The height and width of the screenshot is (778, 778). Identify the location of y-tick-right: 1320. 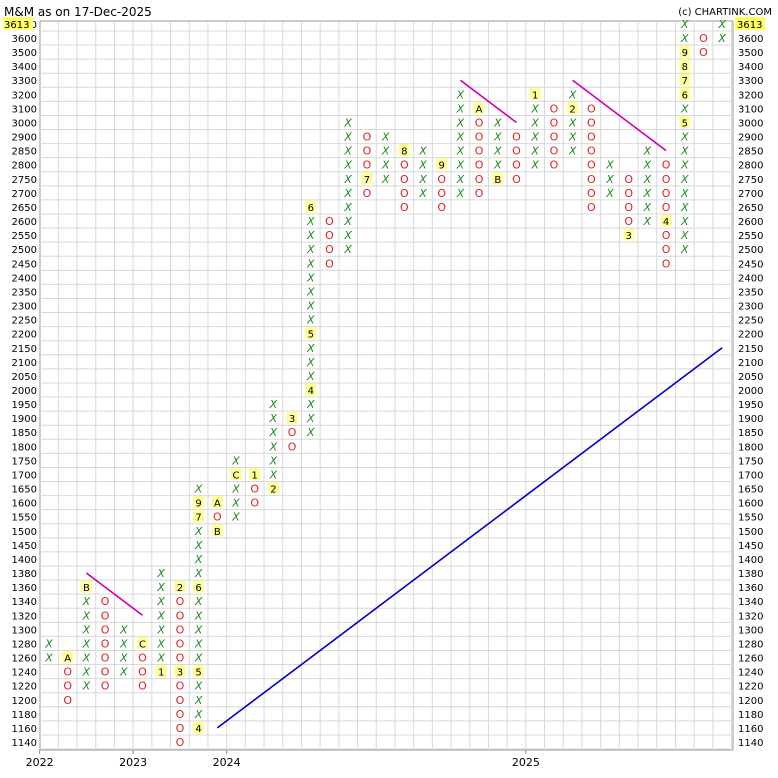
(750, 616).